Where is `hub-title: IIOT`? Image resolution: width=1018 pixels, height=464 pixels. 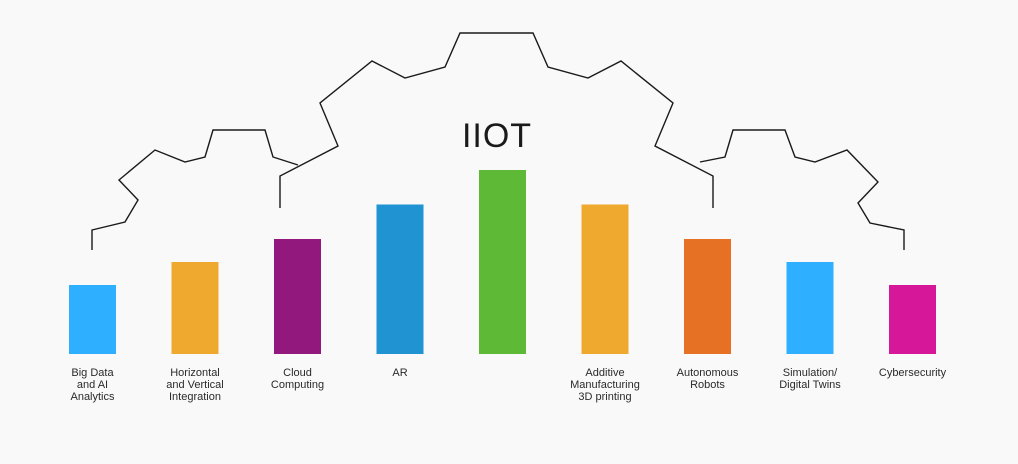
hub-title: IIOT is located at coordinates (497, 136).